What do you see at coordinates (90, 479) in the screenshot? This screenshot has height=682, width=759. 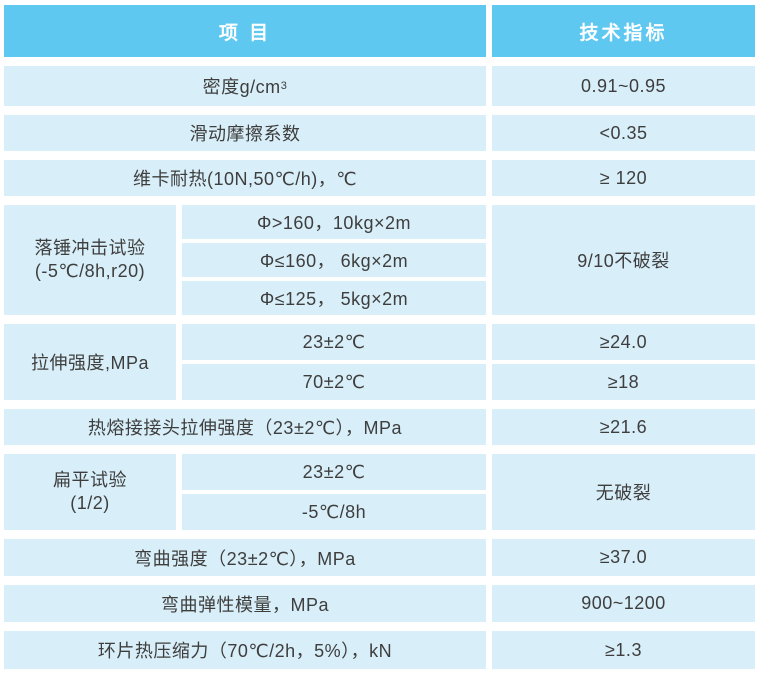 I see `group-label-line1: 扁平试验` at bounding box center [90, 479].